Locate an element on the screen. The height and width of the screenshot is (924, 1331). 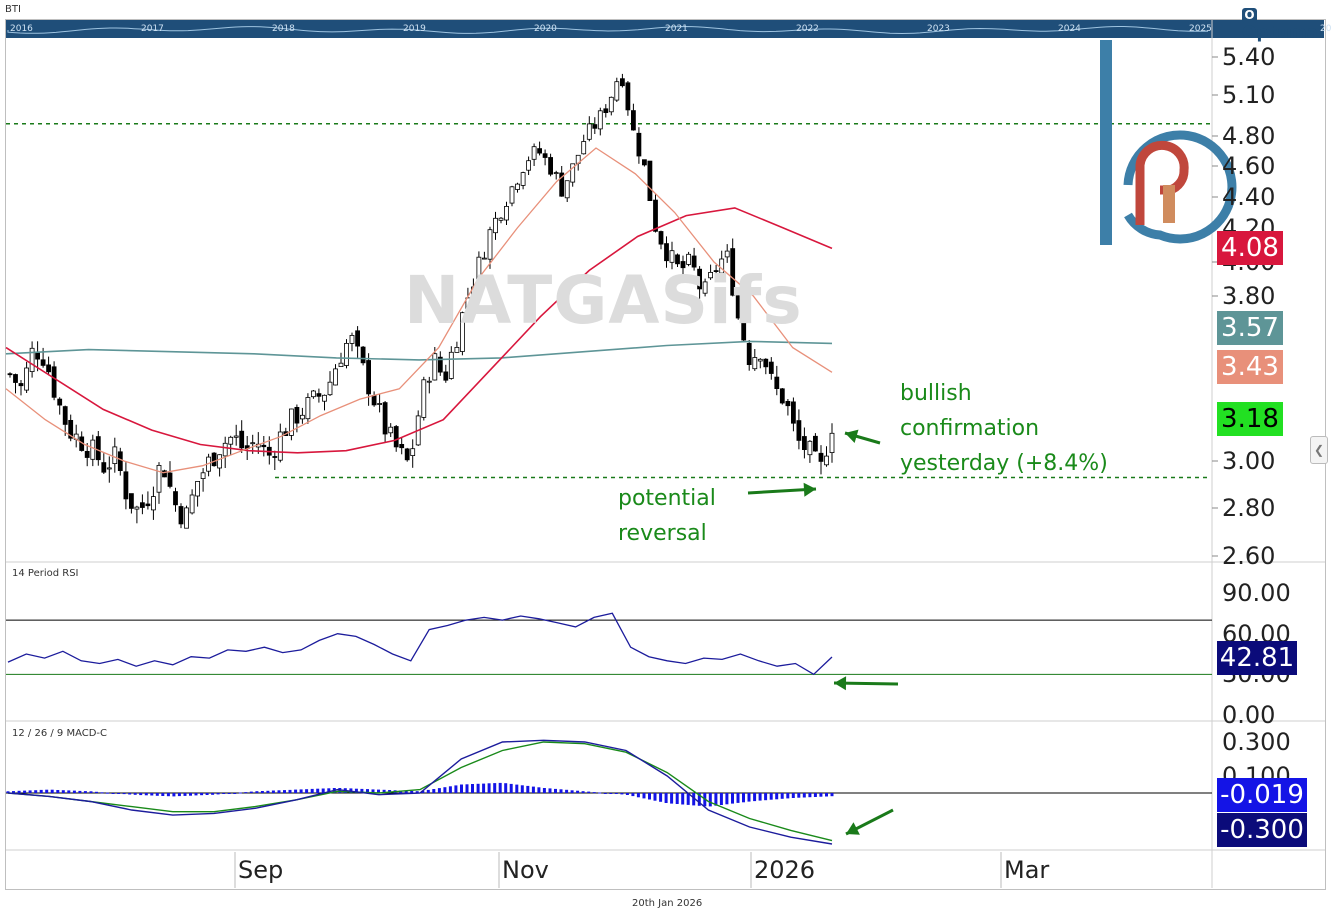
x-tick-0: Sep is located at coordinates (261, 870).